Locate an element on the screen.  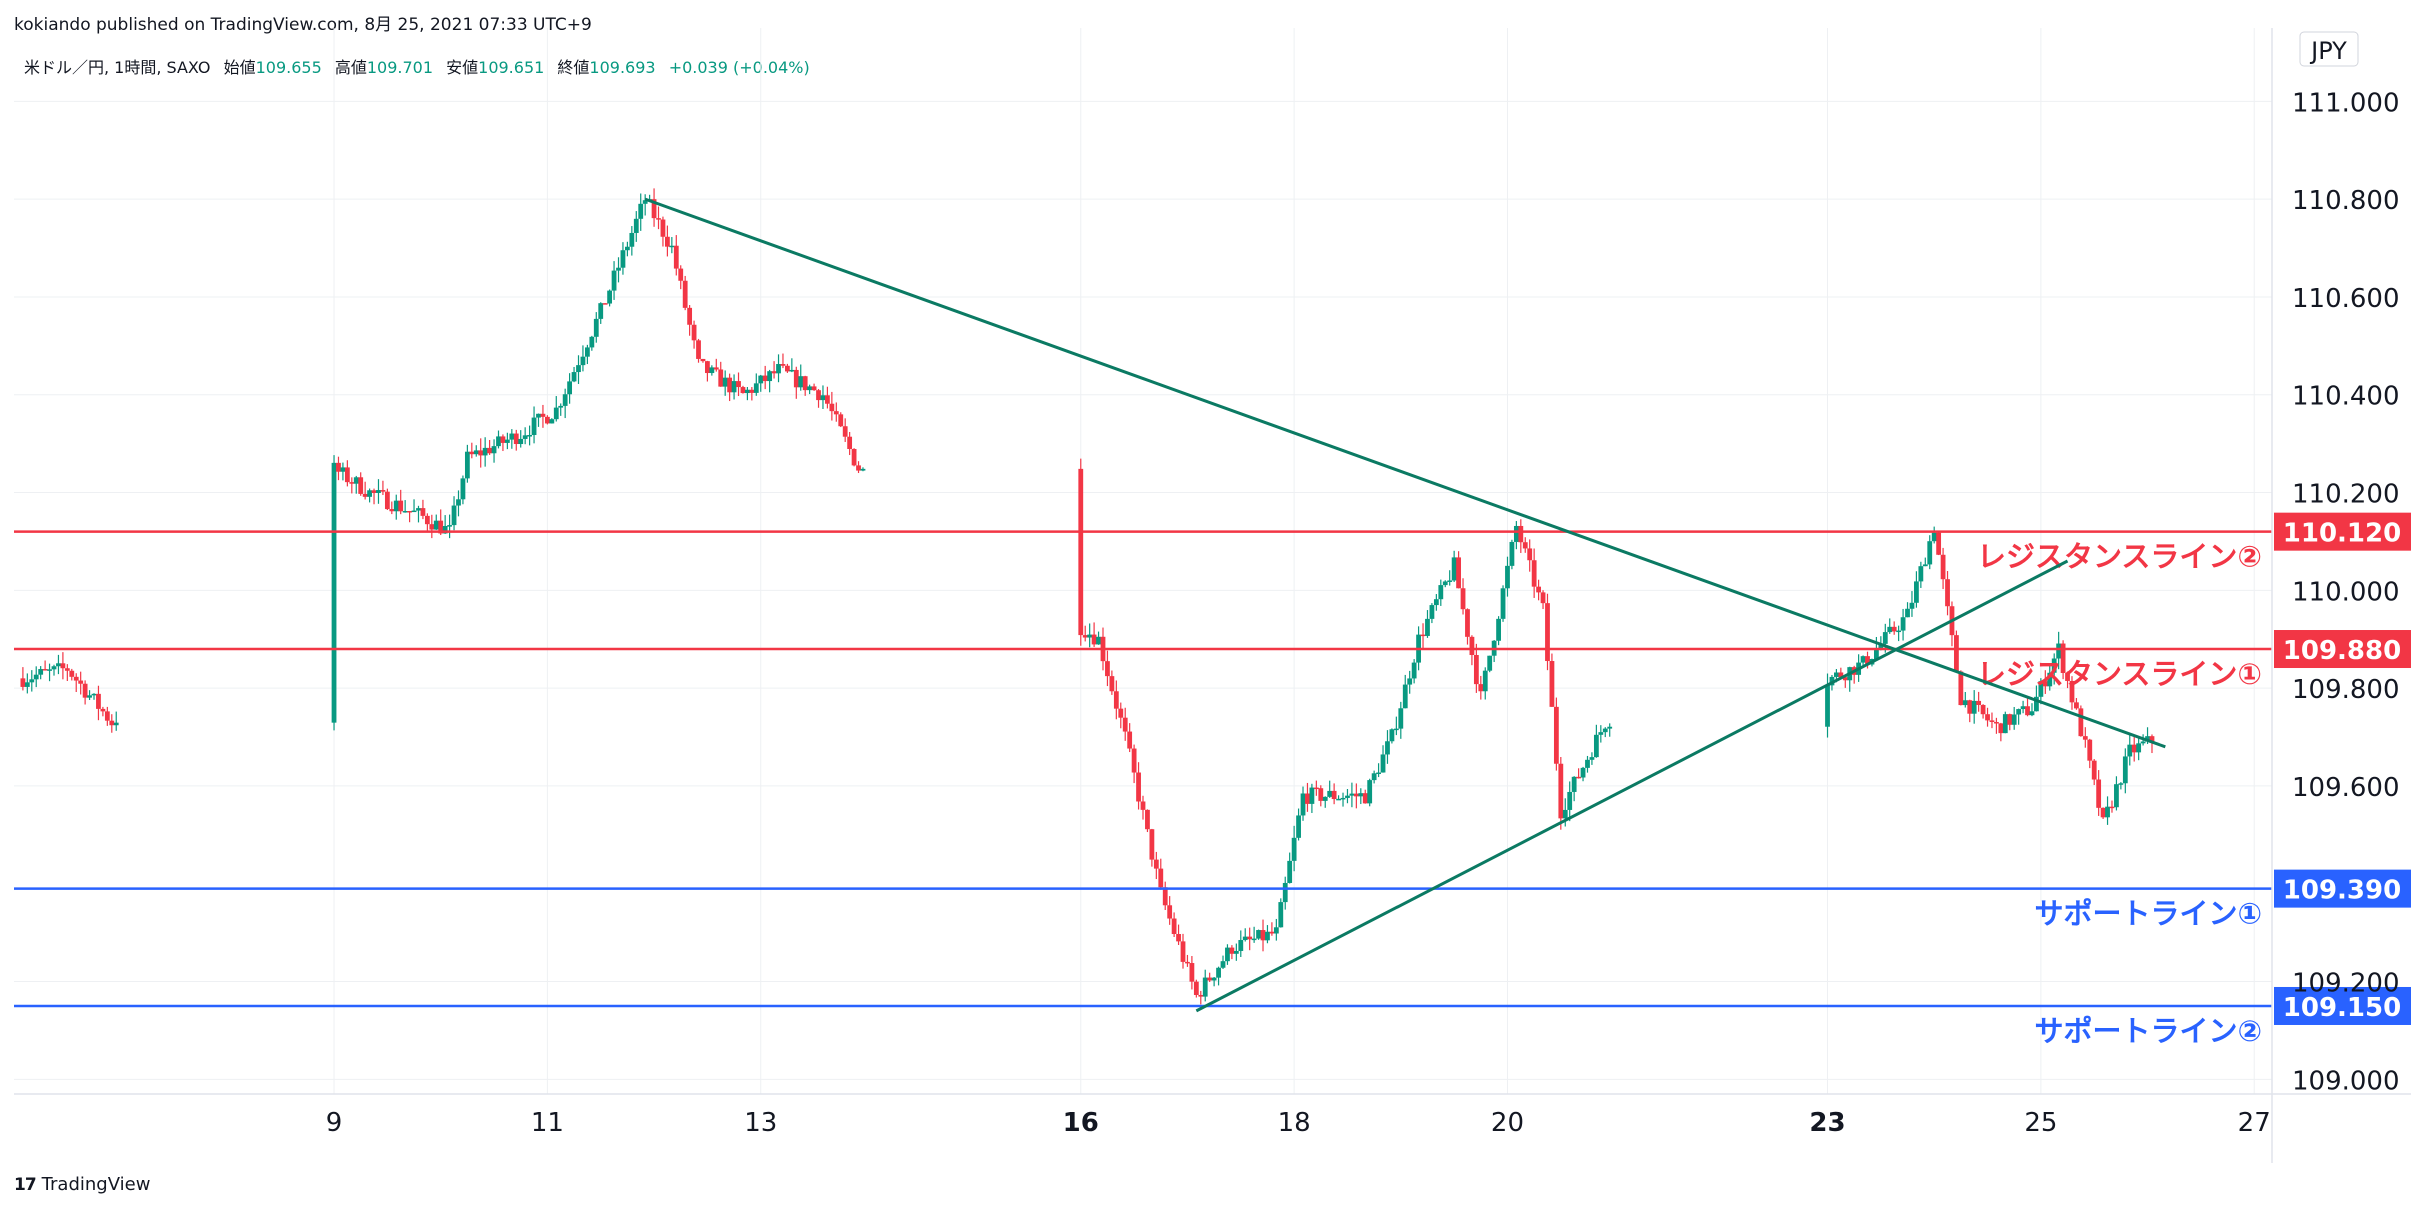
x-tick-label: 13 is located at coordinates (760, 1123).